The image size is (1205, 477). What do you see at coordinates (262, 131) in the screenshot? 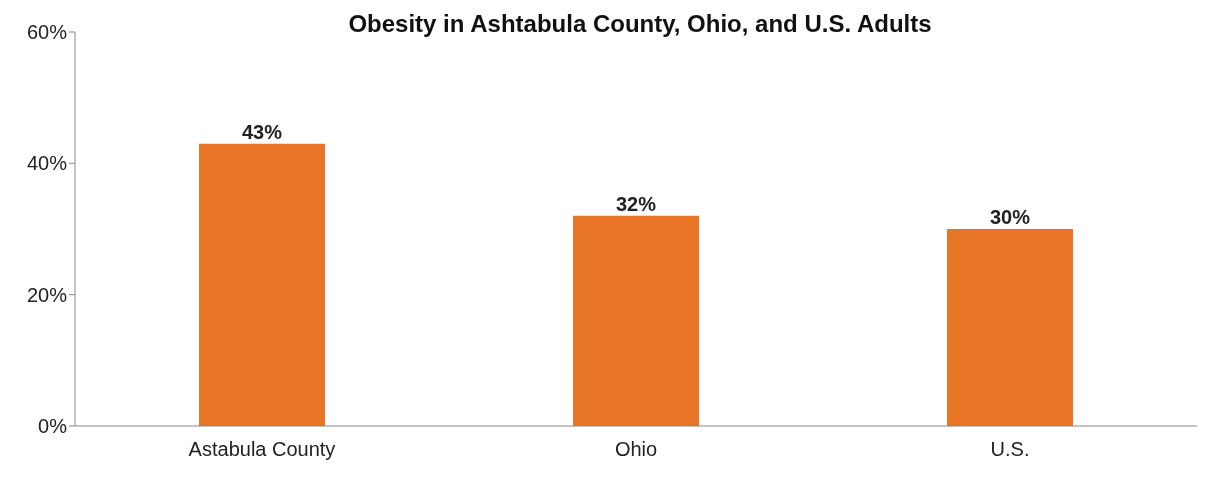
I see `data-label: 43%` at bounding box center [262, 131].